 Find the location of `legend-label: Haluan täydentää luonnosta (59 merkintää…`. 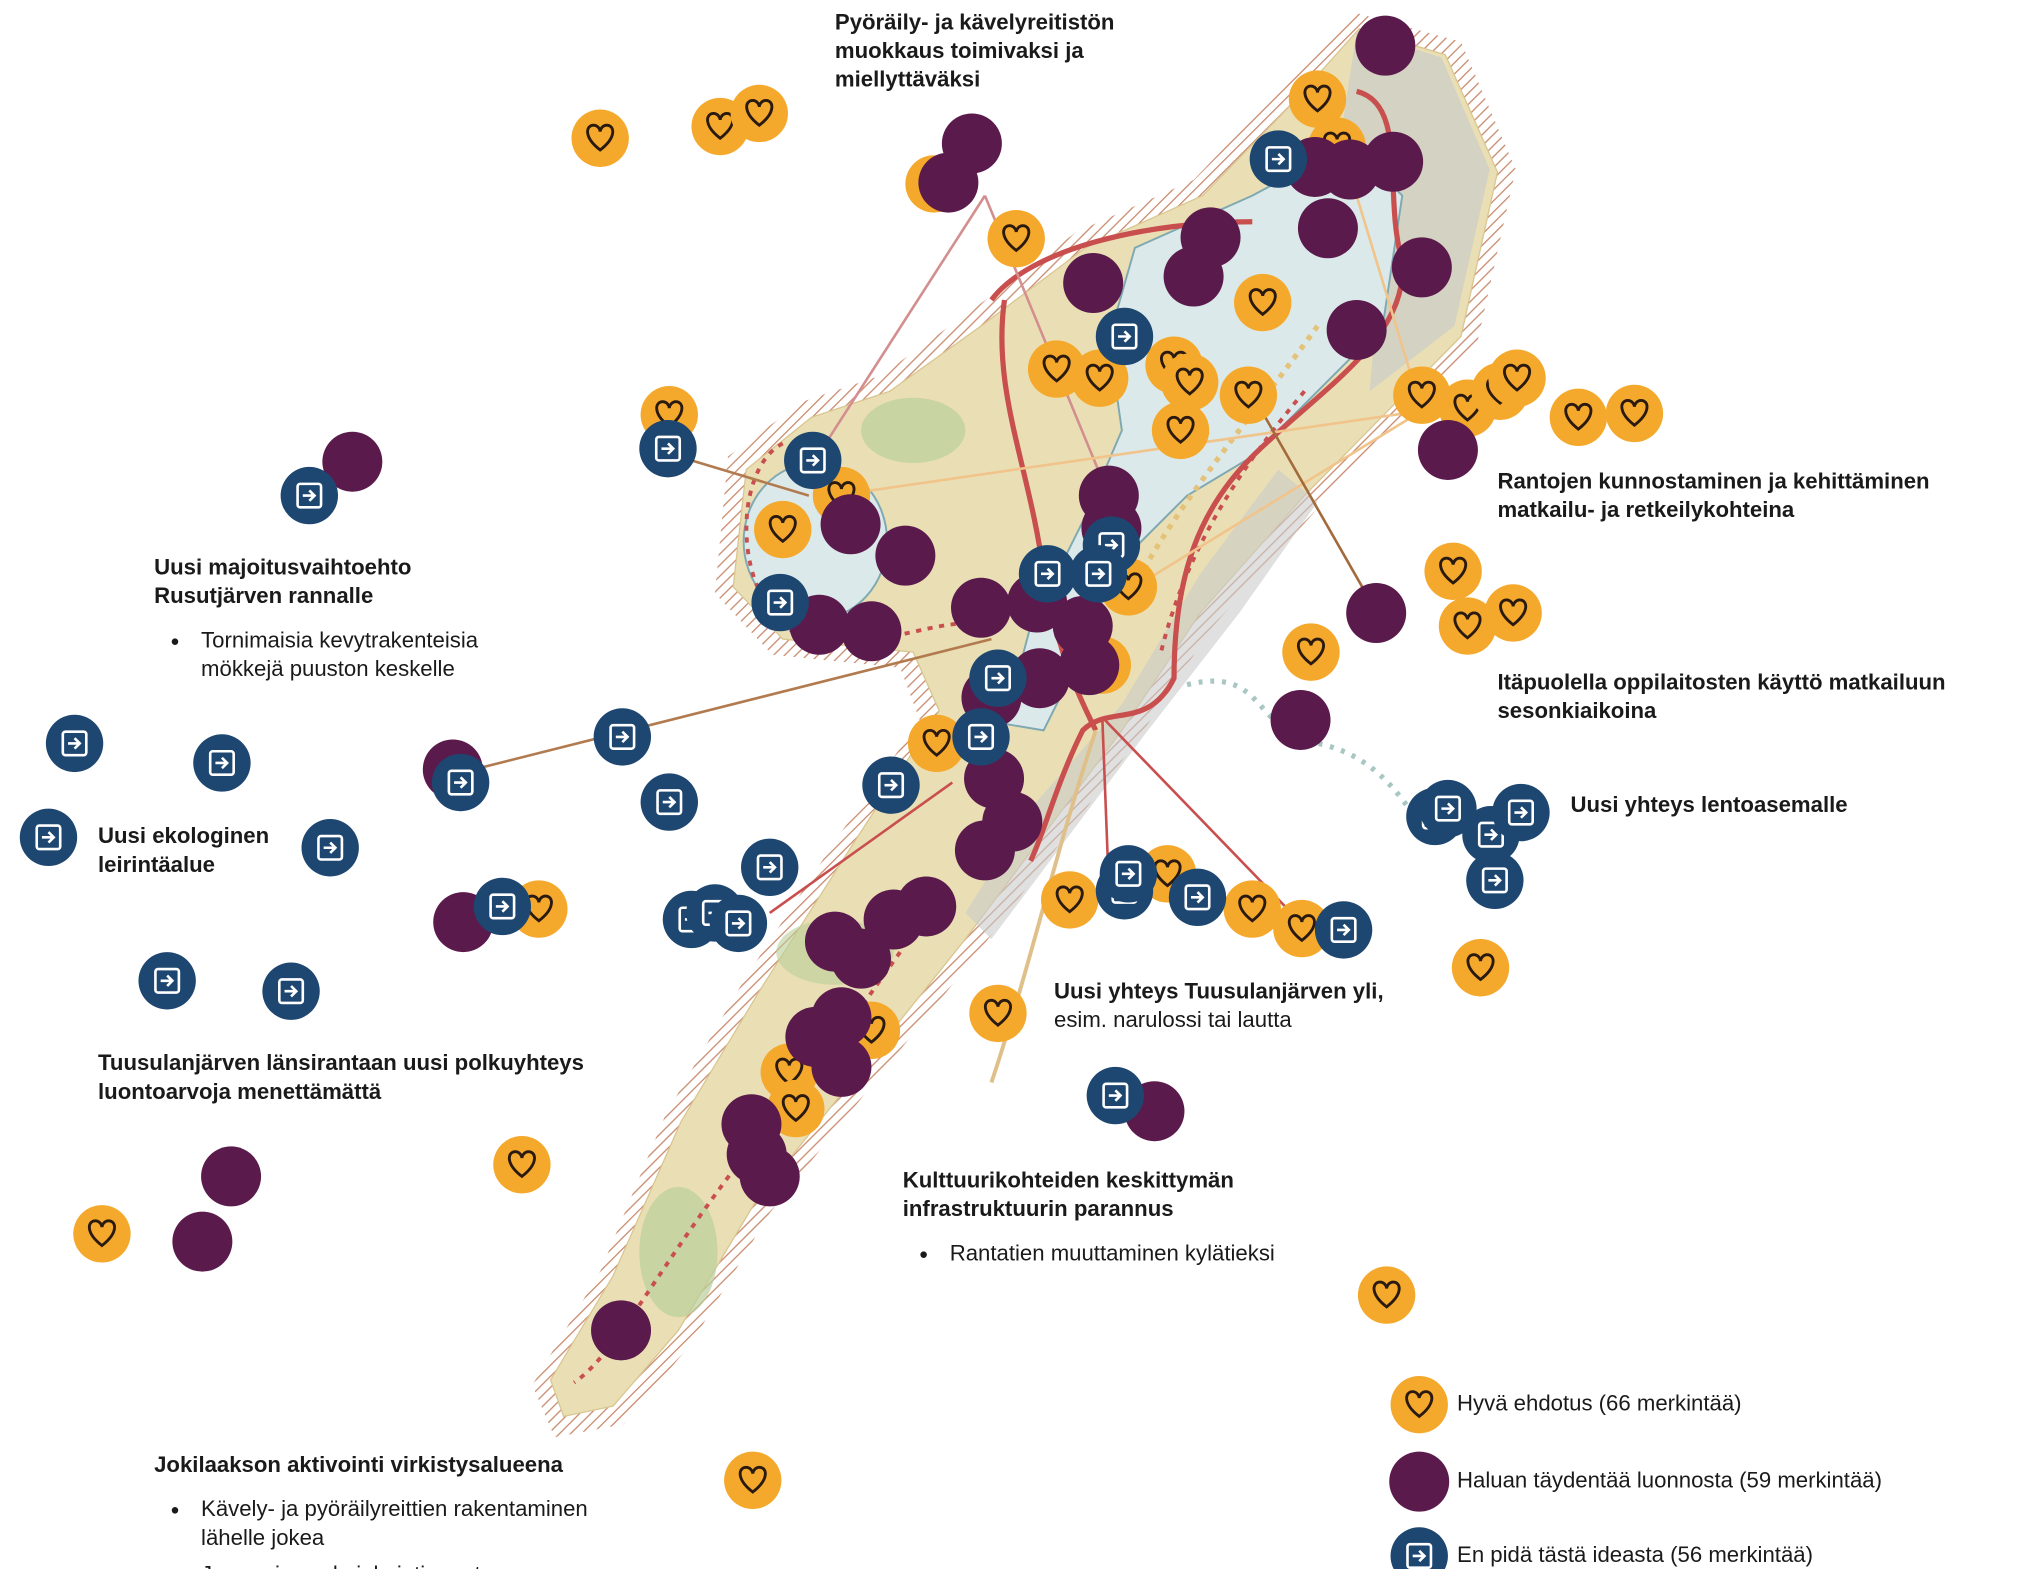

legend-label: Haluan täydentää luonnosta (59 merkintää… is located at coordinates (1669, 1479).